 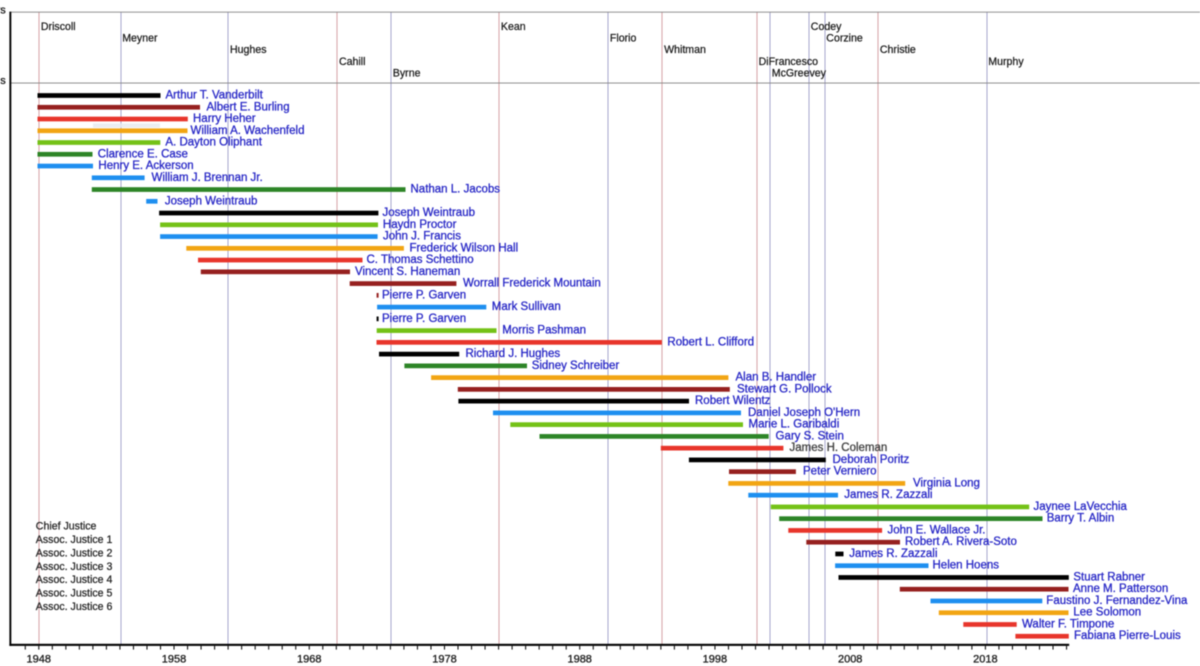 I want to click on svg-text: Meyner, so click(x=140, y=39).